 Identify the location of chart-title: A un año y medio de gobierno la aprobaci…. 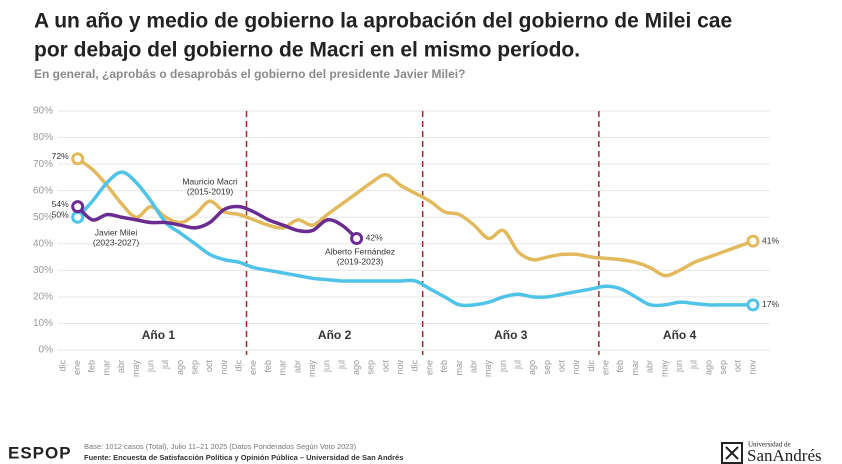
(383, 21).